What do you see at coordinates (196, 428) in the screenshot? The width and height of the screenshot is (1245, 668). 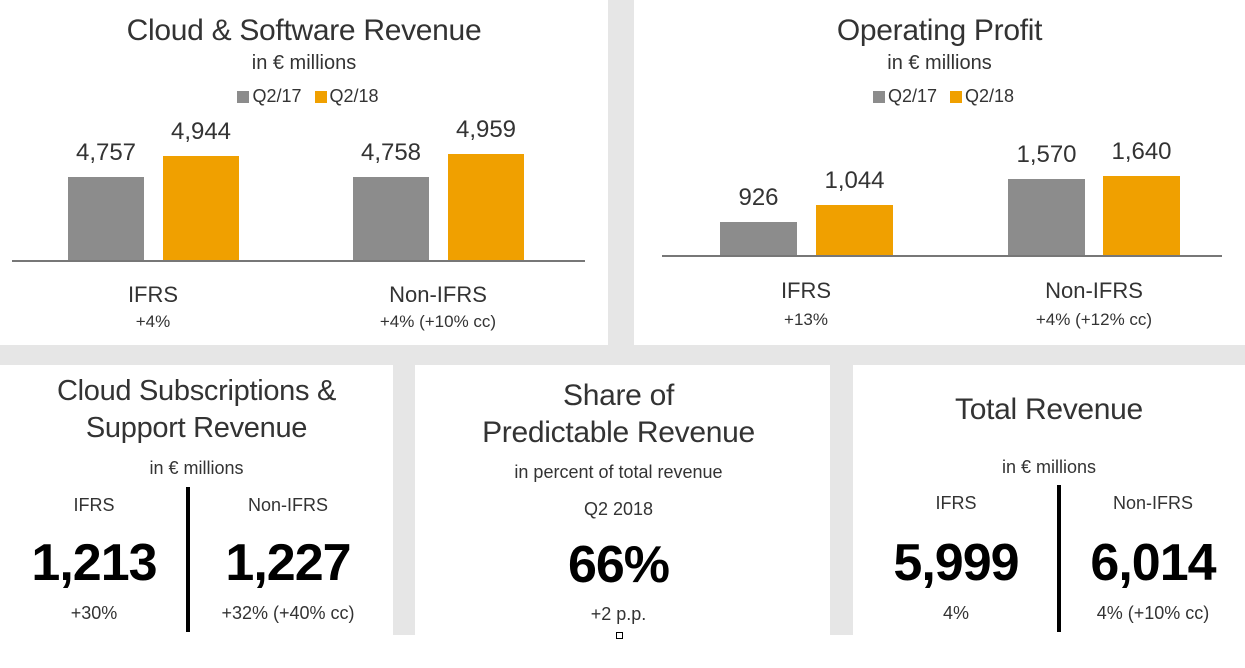 I see `panel-title: Support Revenue` at bounding box center [196, 428].